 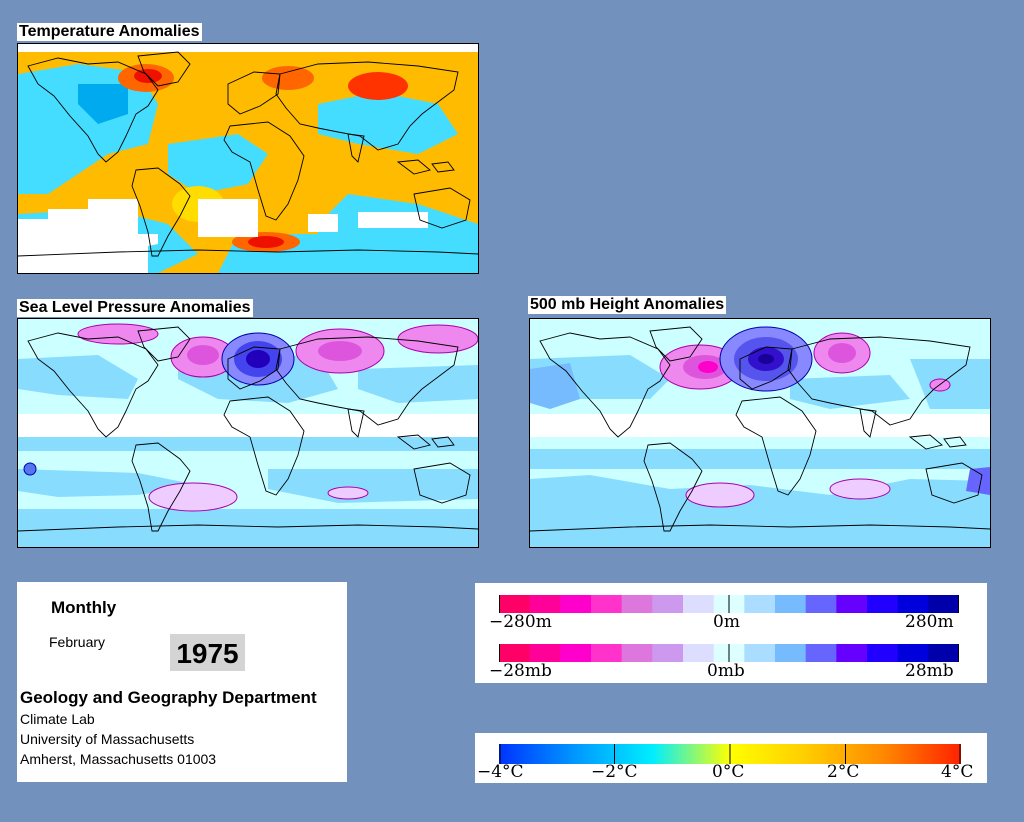 I want to click on period-label: Monthly, so click(x=84, y=607).